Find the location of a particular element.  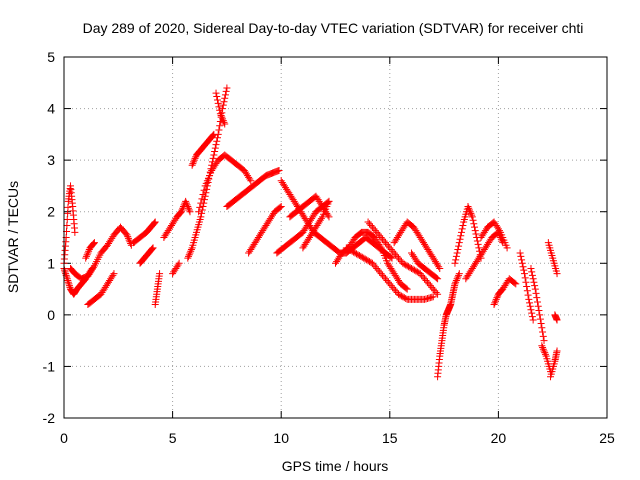

series-t29 is located at coordinates (494, 235).